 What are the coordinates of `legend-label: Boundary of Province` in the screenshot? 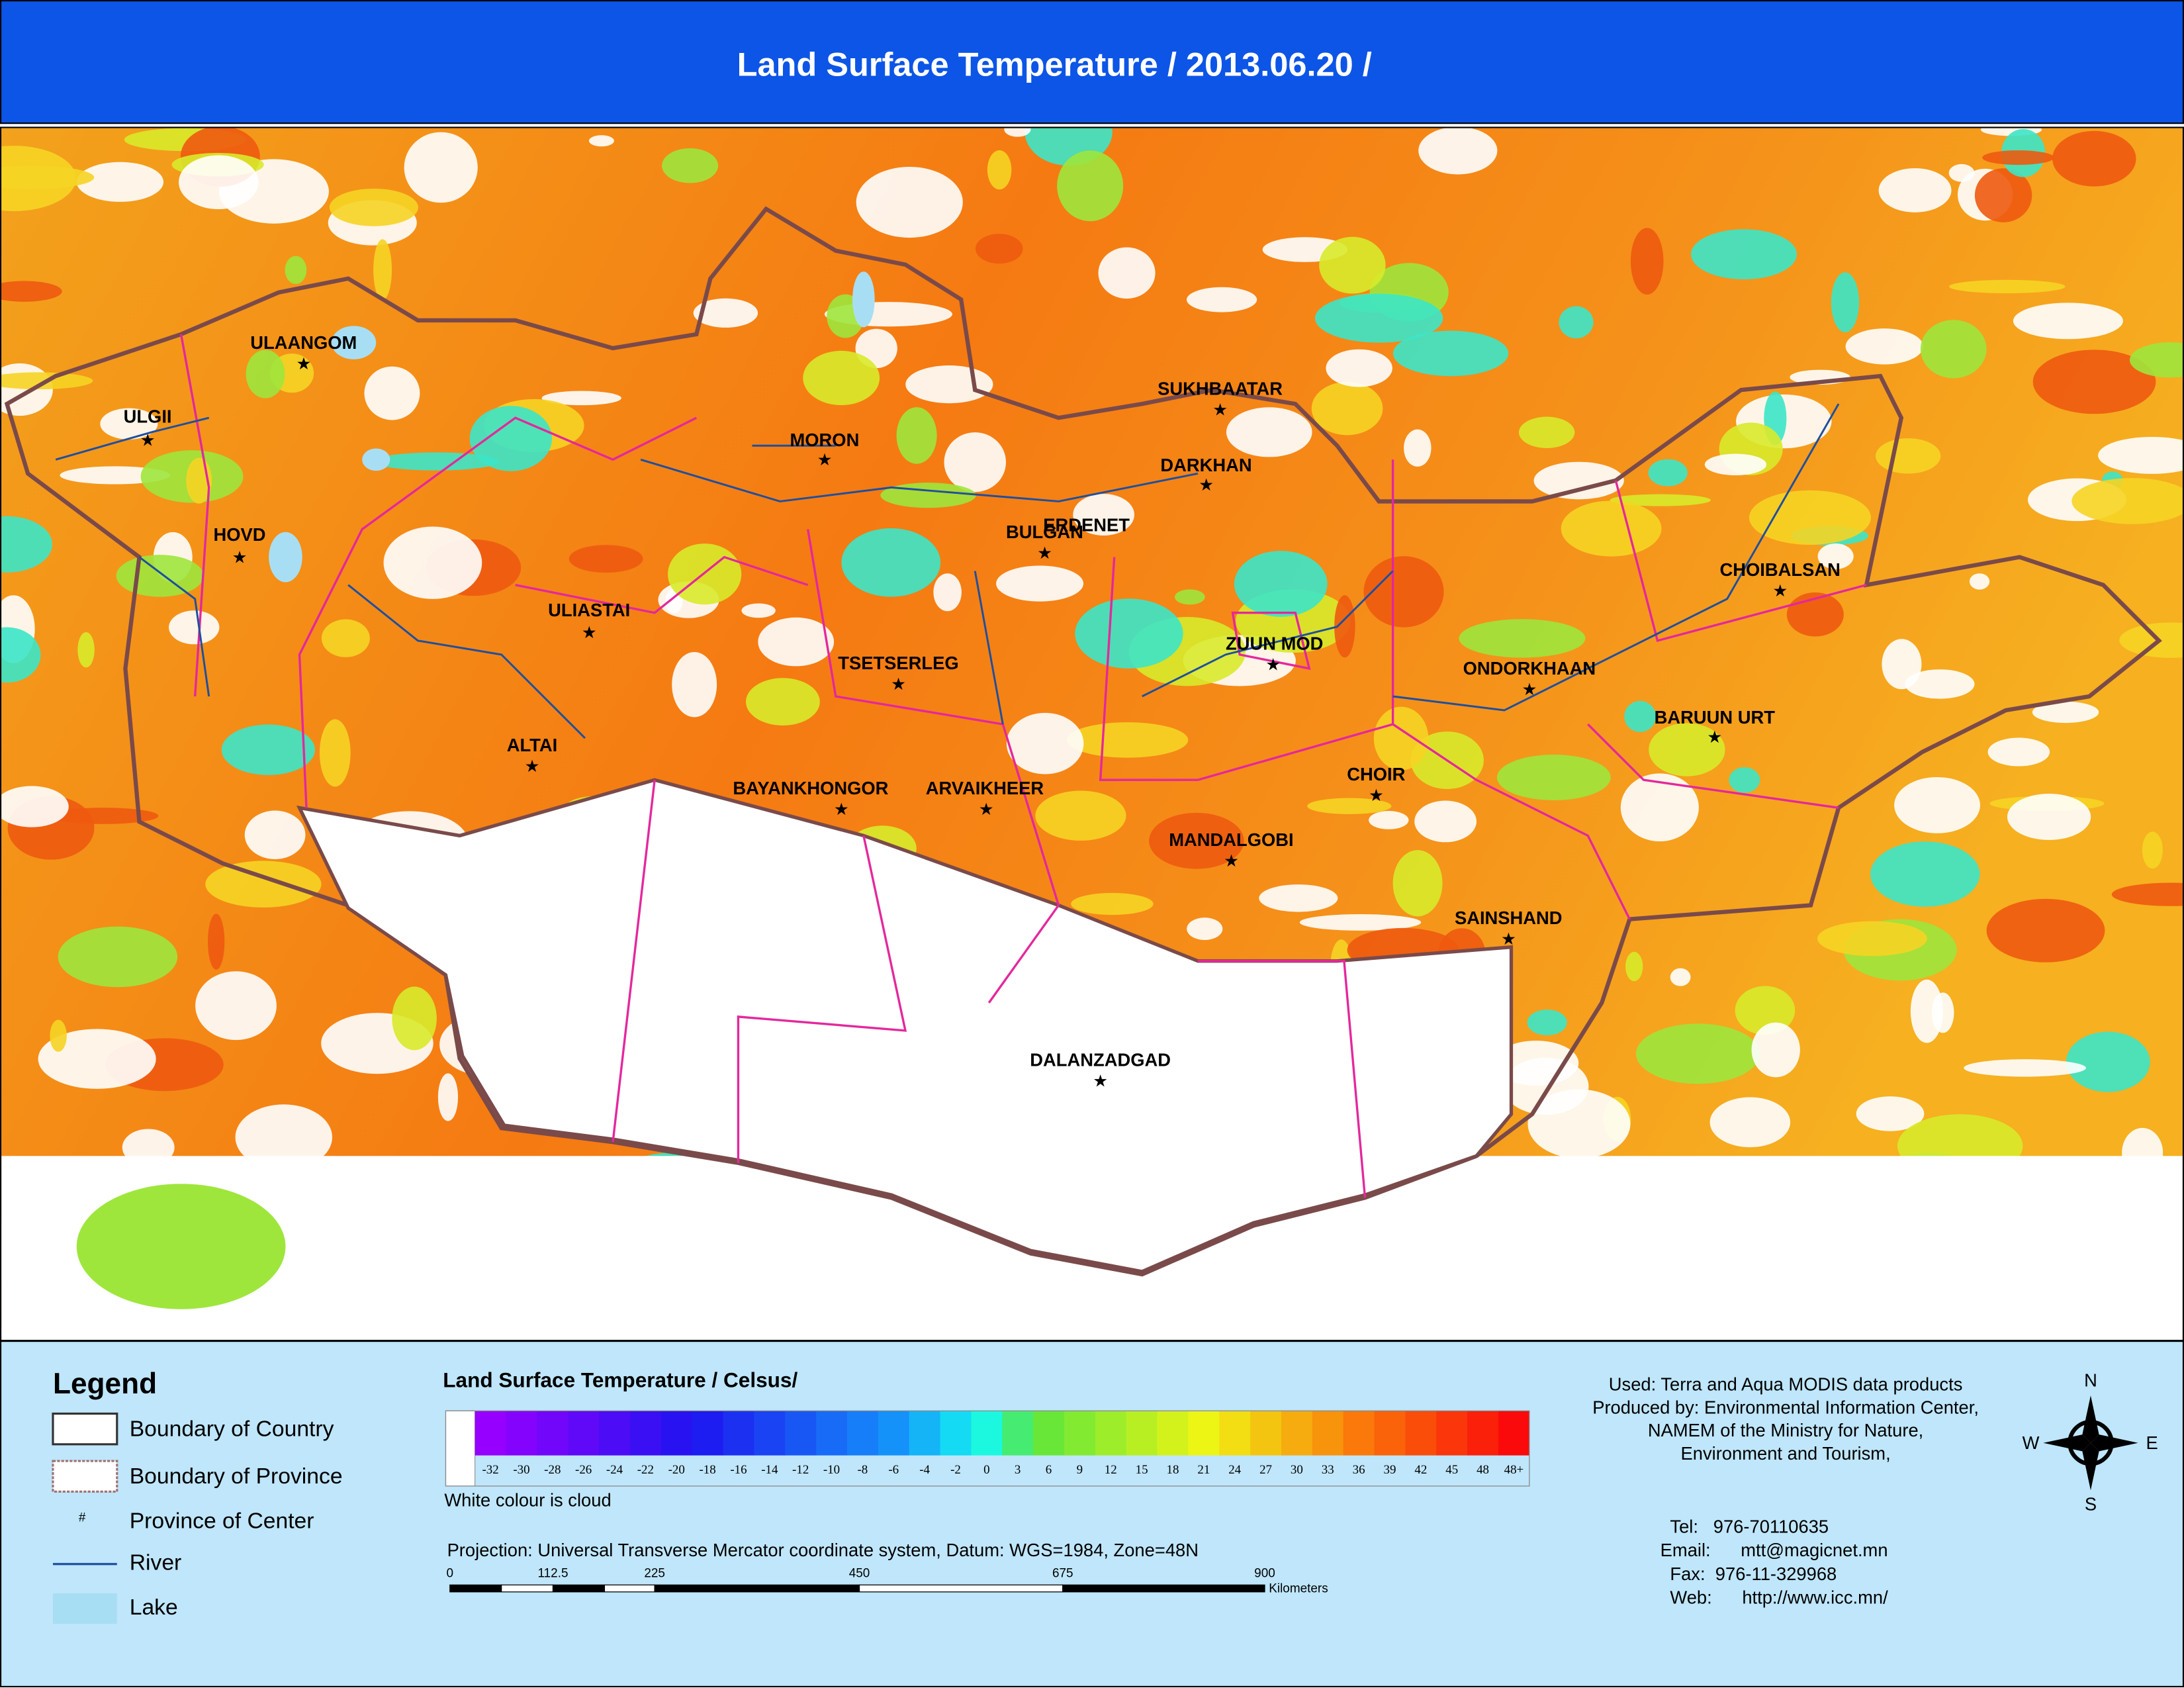 It's located at (236, 1477).